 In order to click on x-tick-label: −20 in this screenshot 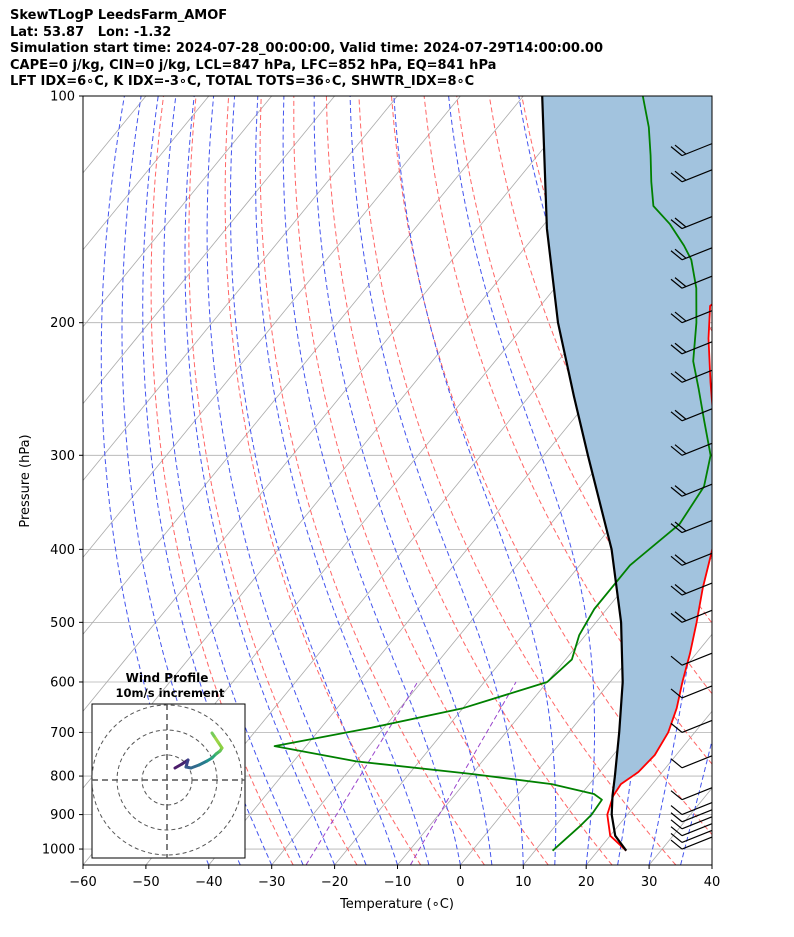, I will do `click(334, 882)`.